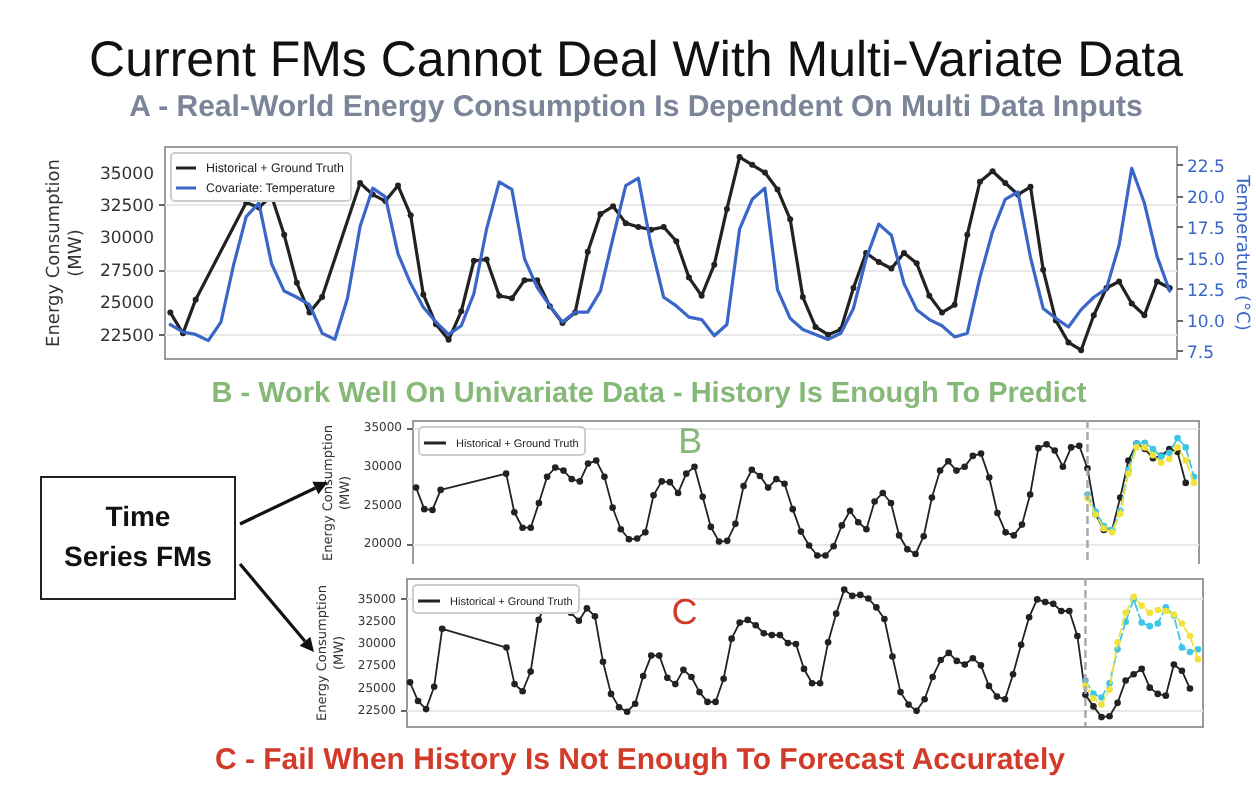  Describe the element at coordinates (1206, 260) in the screenshot. I see `y2-tick-label: 15.0` at that location.